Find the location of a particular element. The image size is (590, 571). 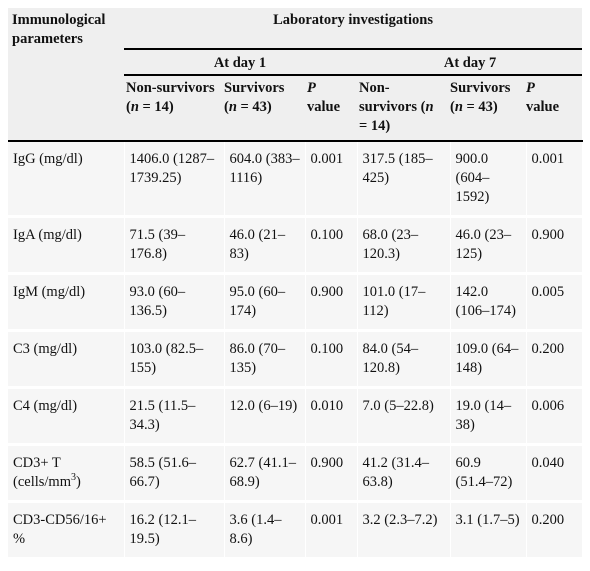

nonsurvivors-day1-cell: 1406.0 (1287–1739.25) is located at coordinates (174, 179).